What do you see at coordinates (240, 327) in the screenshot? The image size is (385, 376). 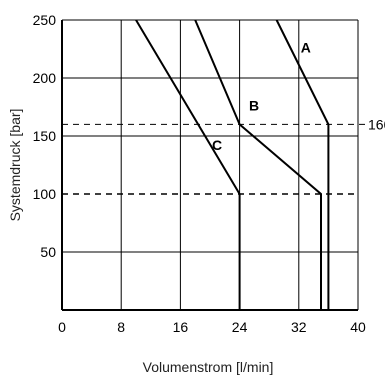 I see `x-tick-label-24: 24` at bounding box center [240, 327].